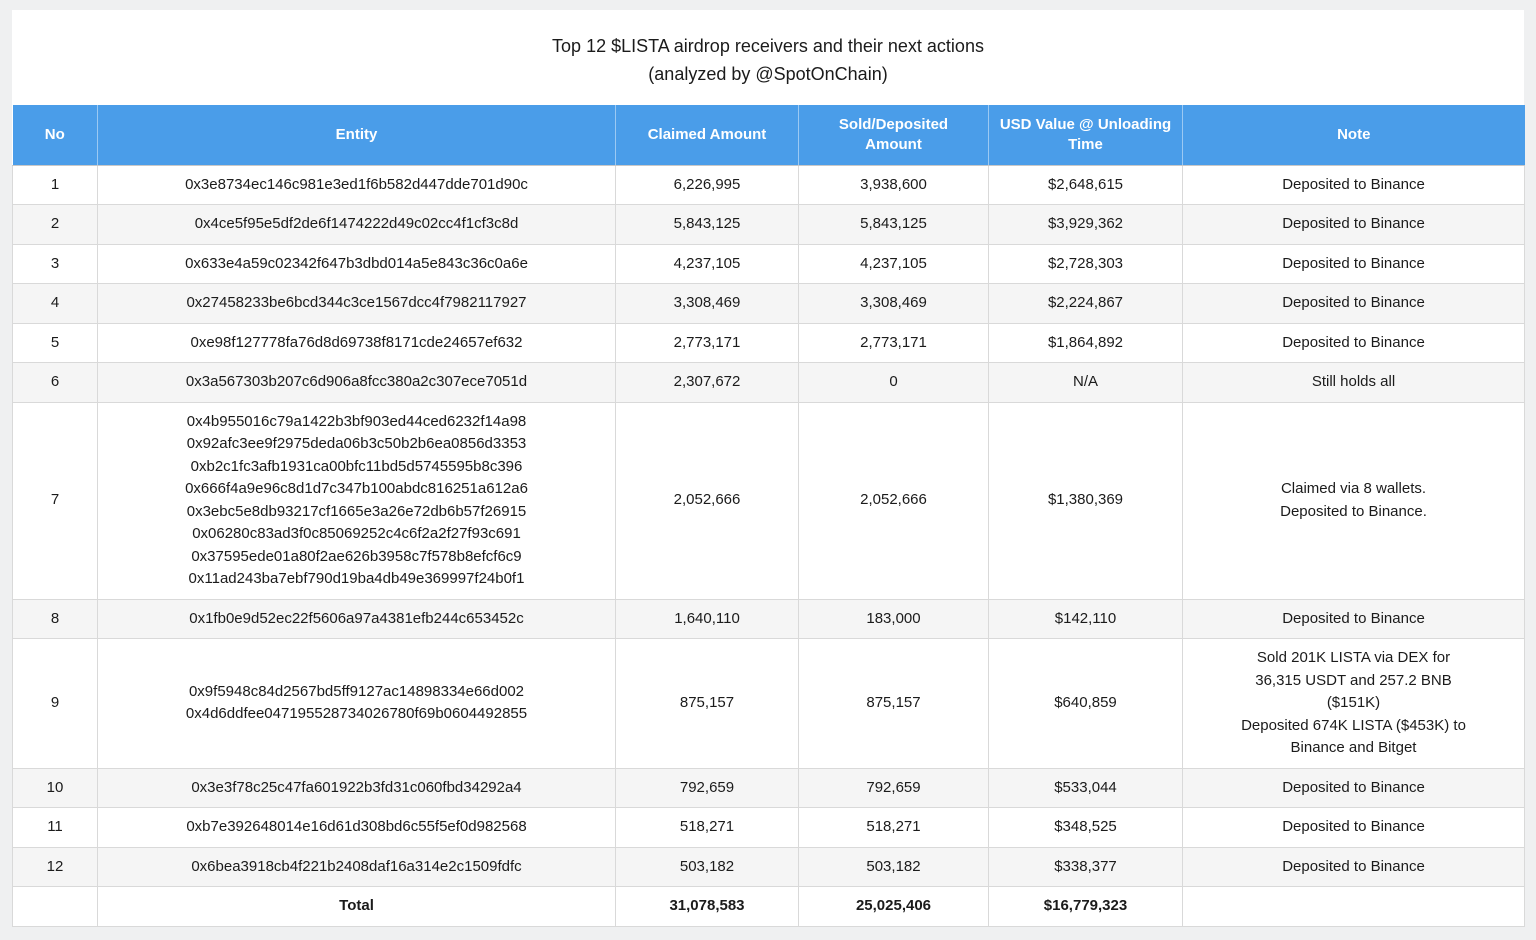 The width and height of the screenshot is (1536, 940). What do you see at coordinates (55, 135) in the screenshot?
I see `column-header-no: No` at bounding box center [55, 135].